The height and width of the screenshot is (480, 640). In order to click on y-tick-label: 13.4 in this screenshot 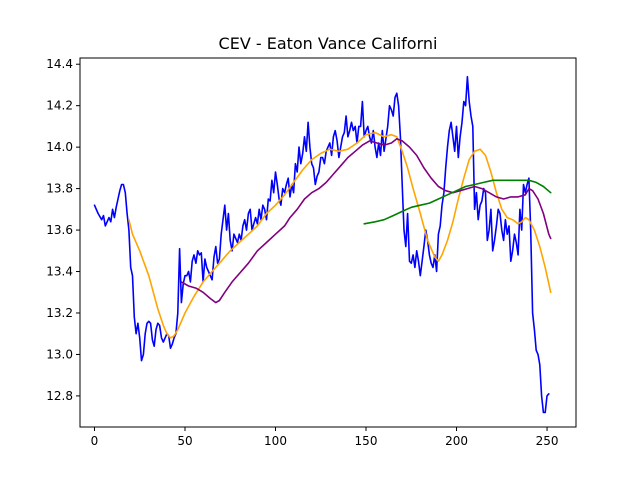, I will do `click(59, 272)`.